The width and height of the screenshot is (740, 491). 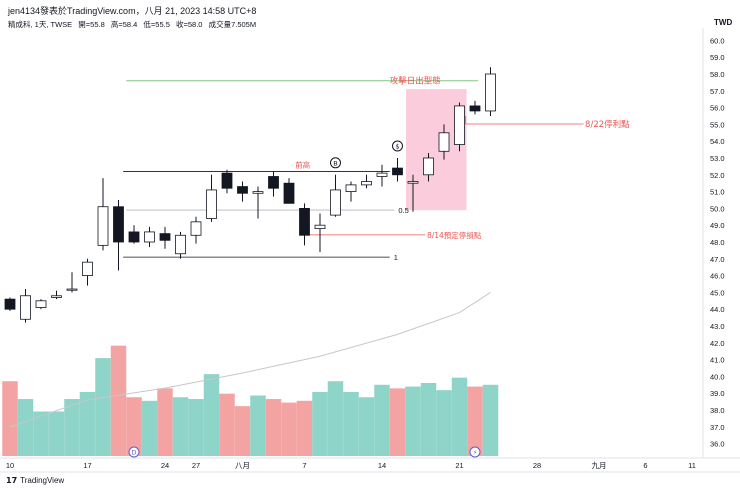 I want to click on x-tick-label: 24, so click(x=165, y=465).